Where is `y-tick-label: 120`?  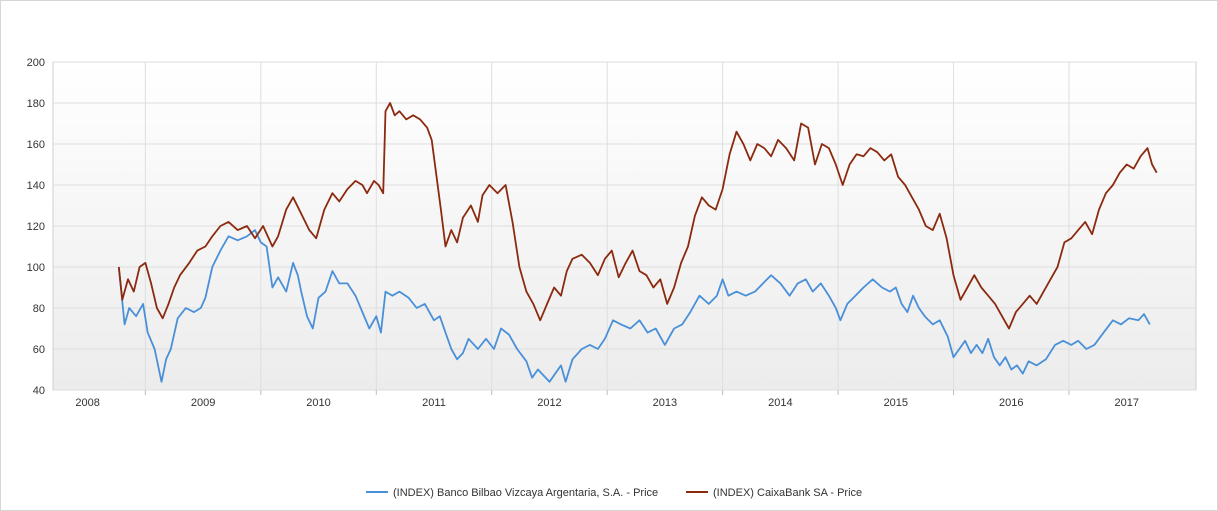 y-tick-label: 120 is located at coordinates (36, 227).